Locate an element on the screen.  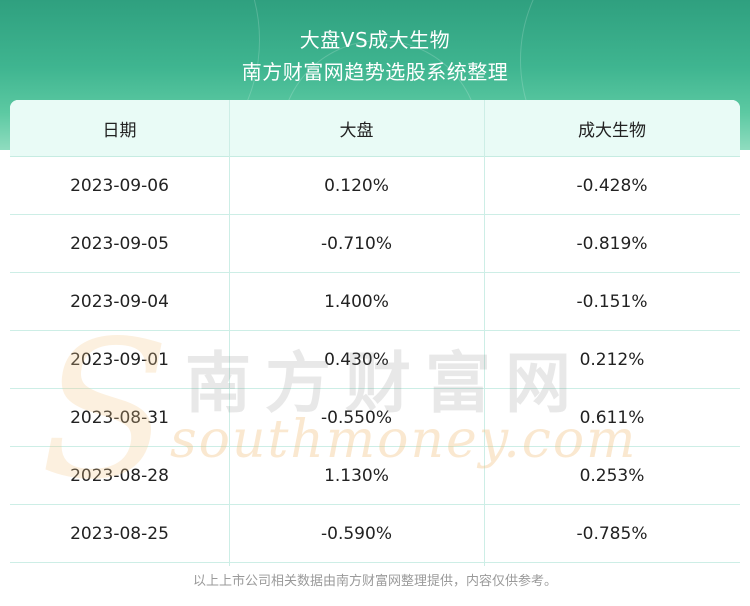
banner-decoration is located at coordinates (635, 75).